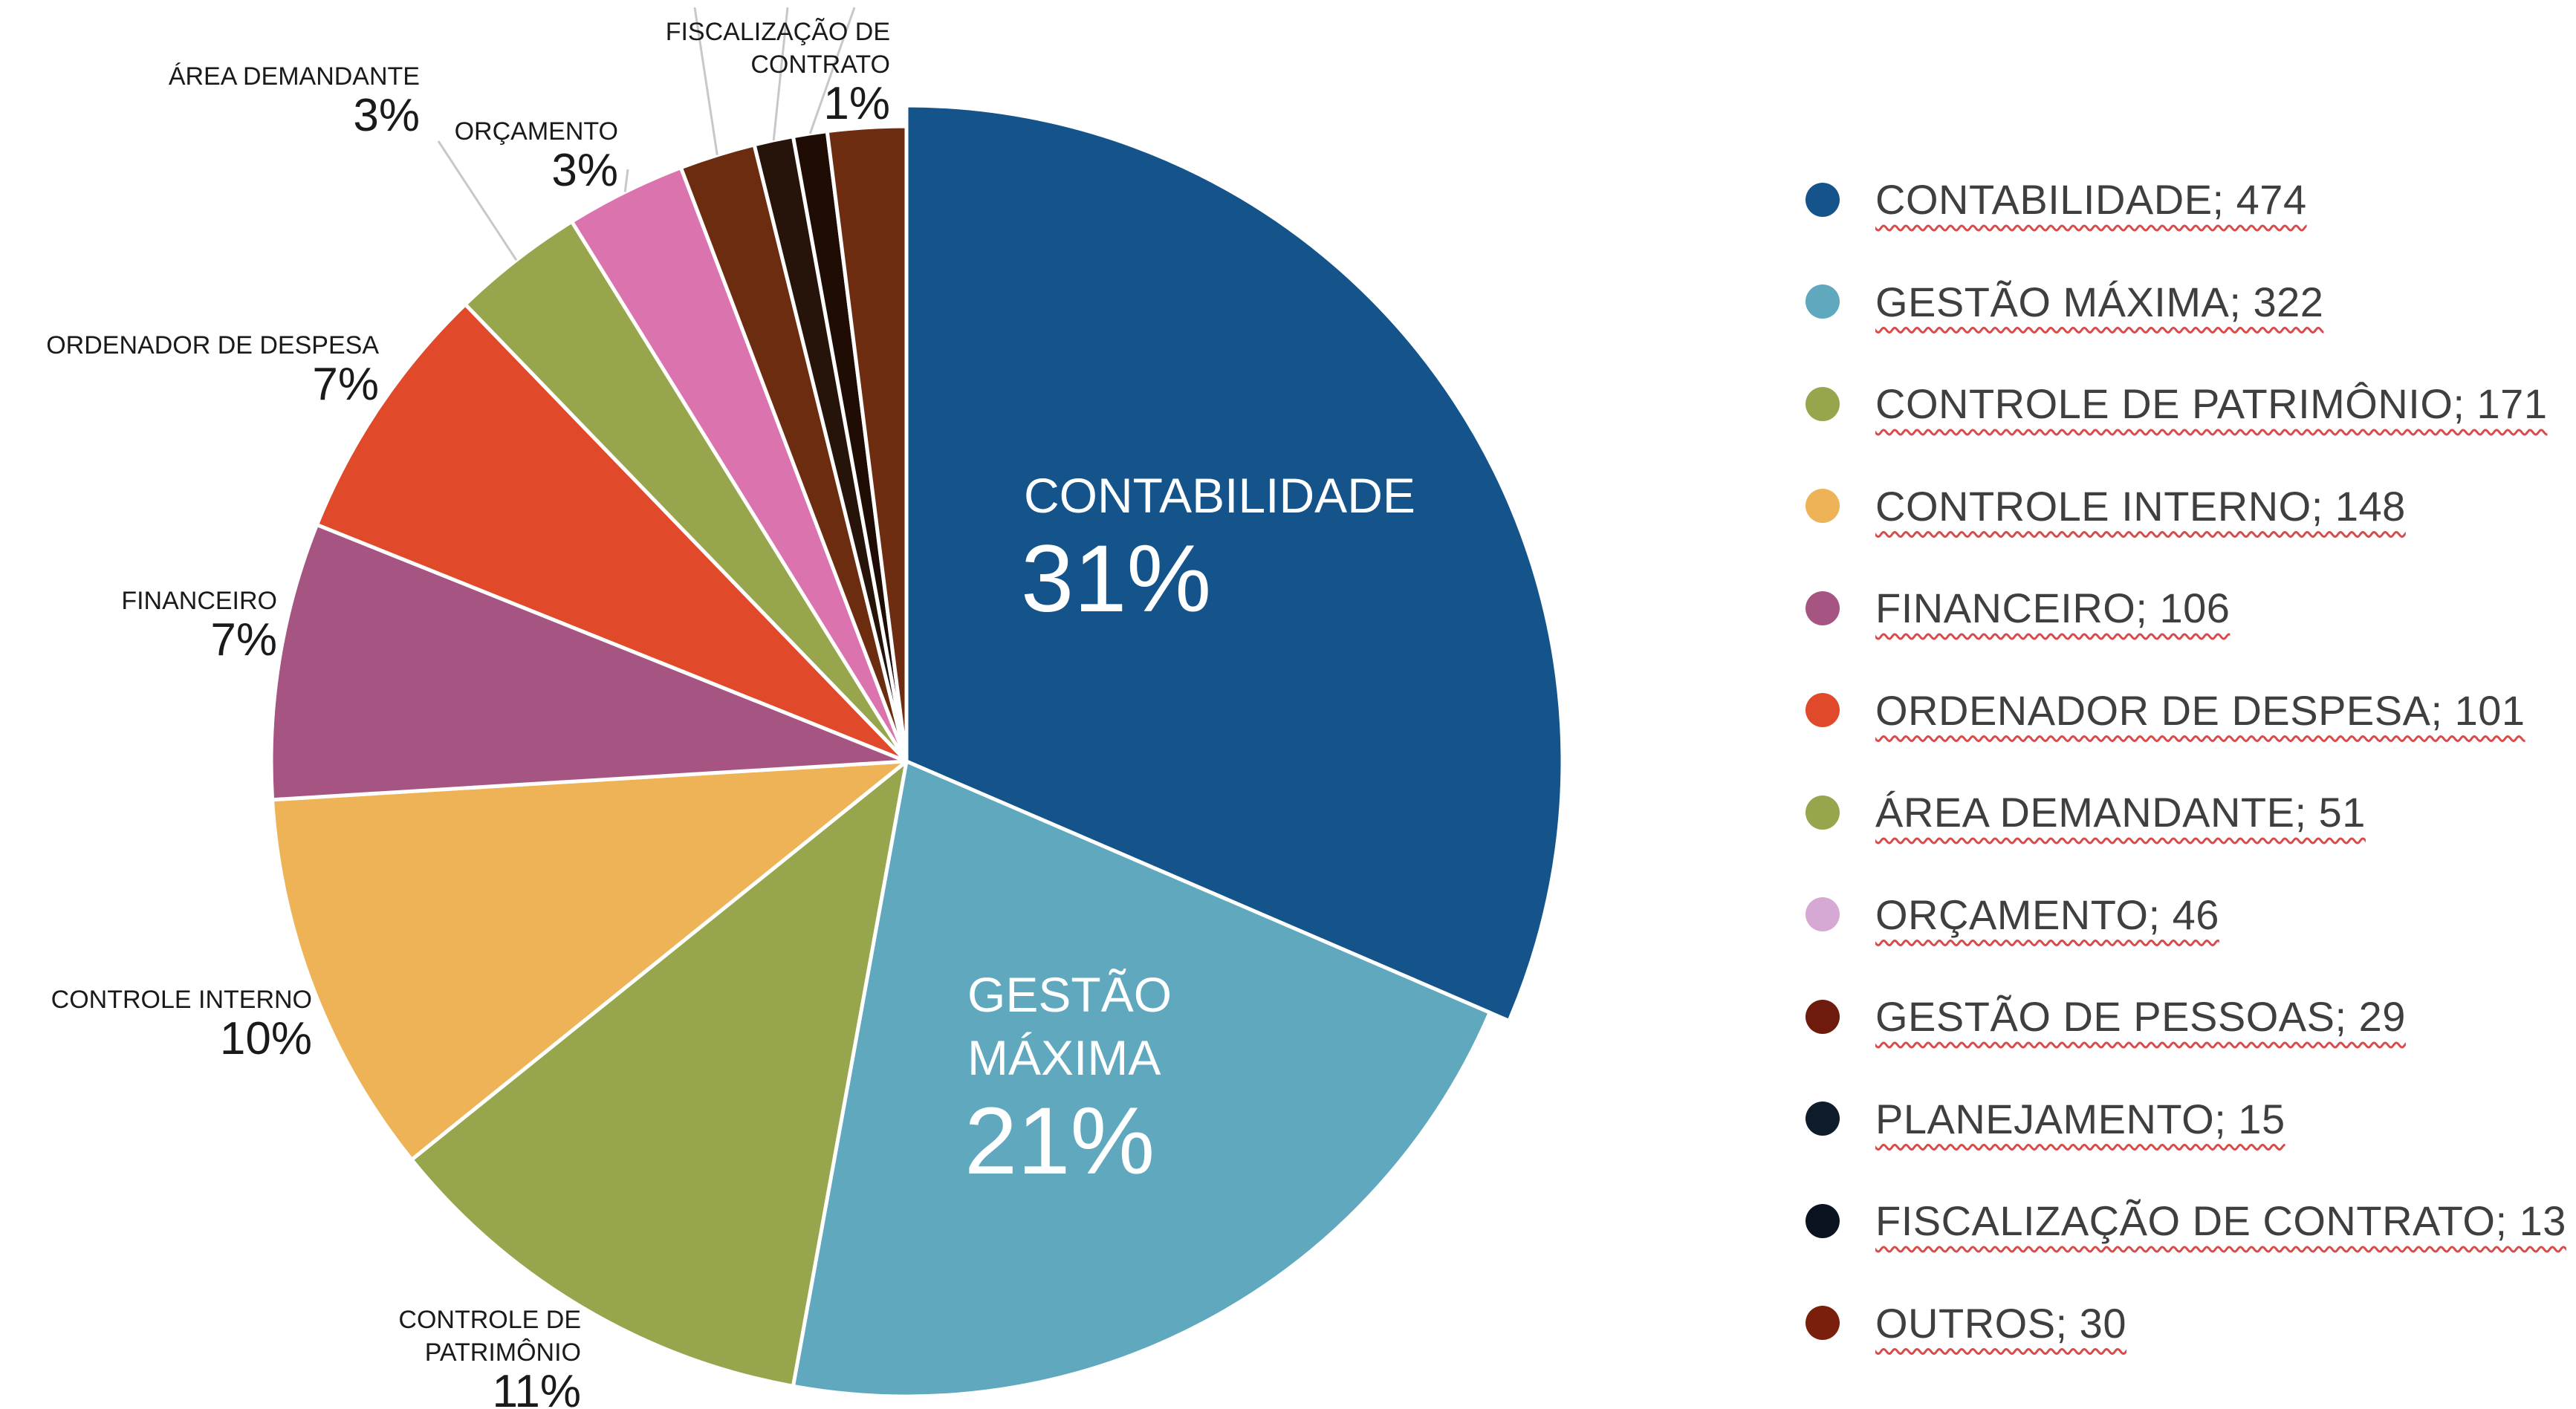 The height and width of the screenshot is (1409, 2576). What do you see at coordinates (199, 601) in the screenshot?
I see `outside-label: FINANCEIRO` at bounding box center [199, 601].